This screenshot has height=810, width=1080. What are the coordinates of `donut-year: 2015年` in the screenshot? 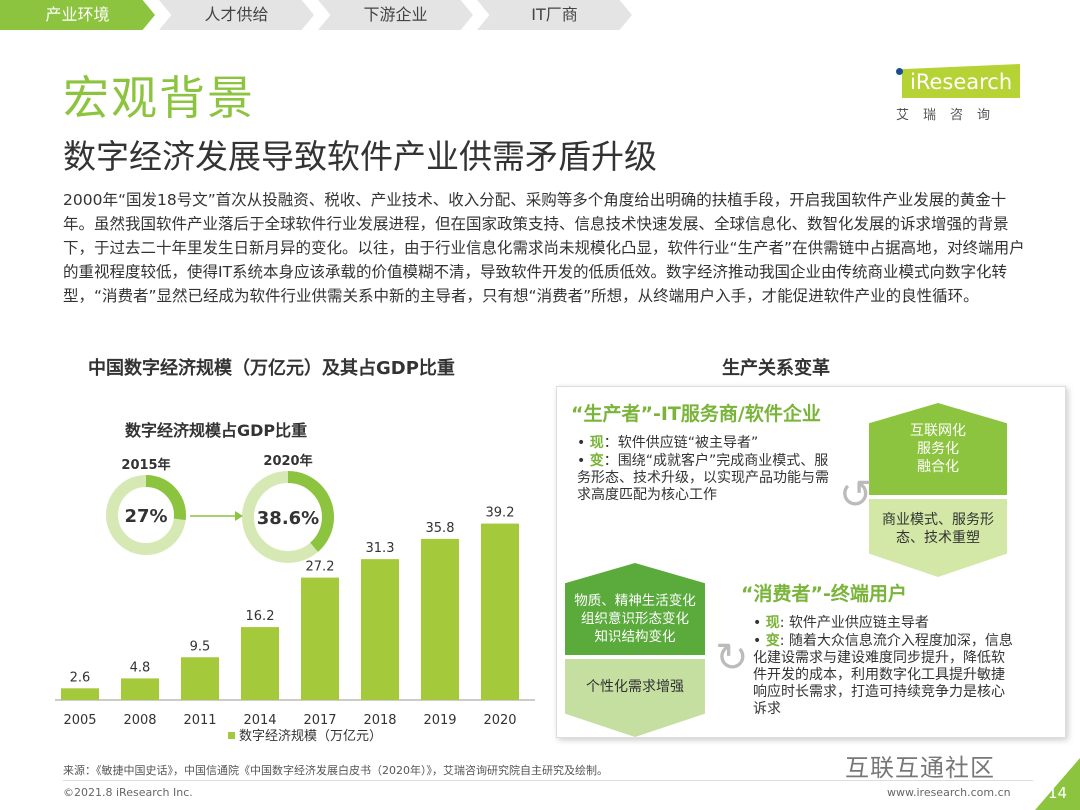 It's located at (145, 465).